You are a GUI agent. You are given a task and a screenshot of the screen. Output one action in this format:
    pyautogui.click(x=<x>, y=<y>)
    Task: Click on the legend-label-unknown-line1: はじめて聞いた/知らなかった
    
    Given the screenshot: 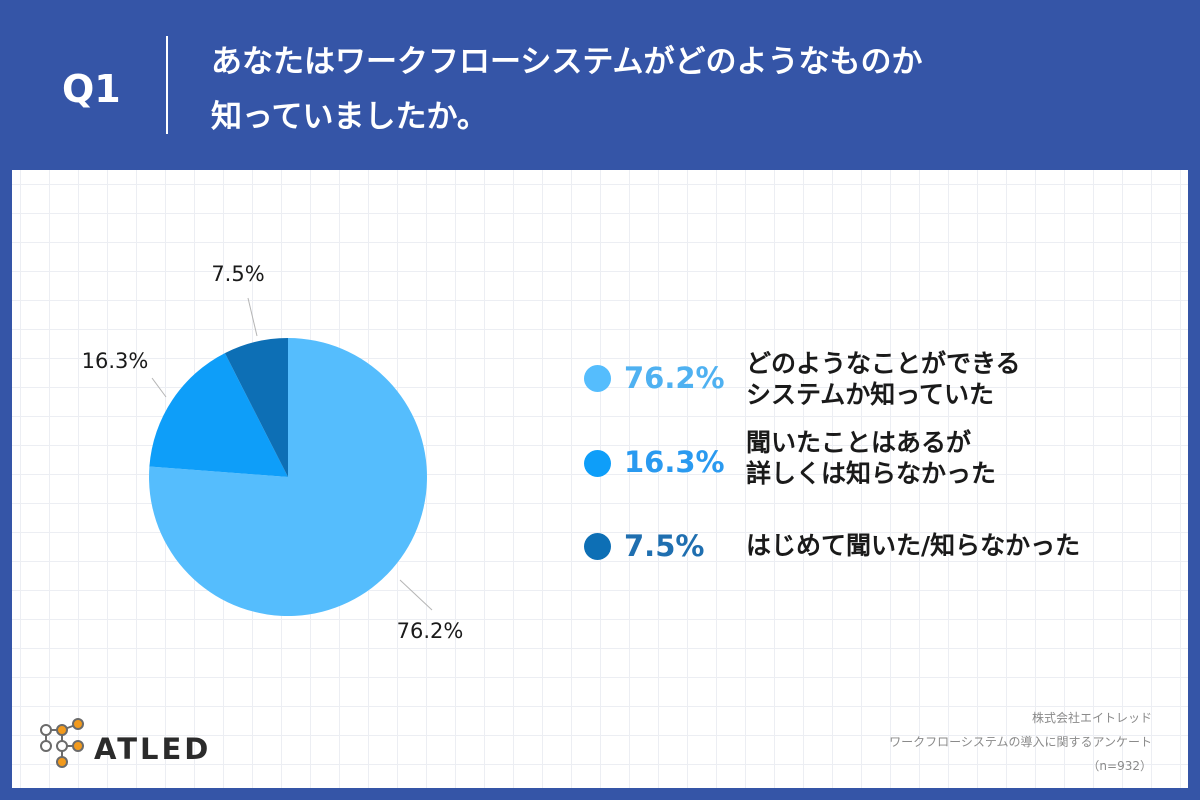 What is the action you would take?
    pyautogui.click(x=913, y=545)
    